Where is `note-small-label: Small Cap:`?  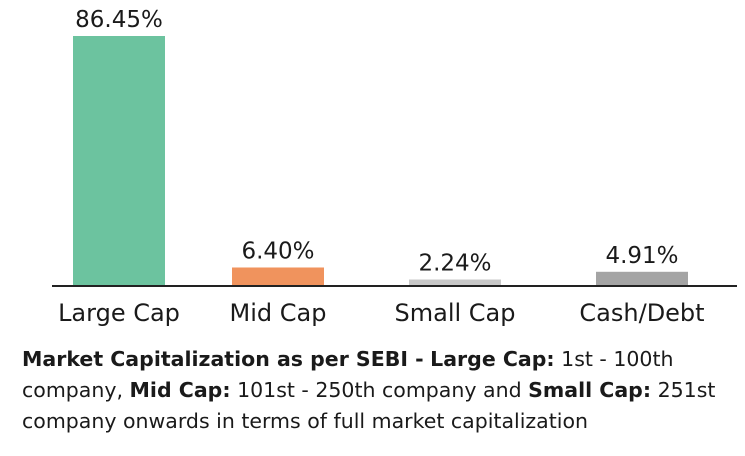 note-small-label: Small Cap: is located at coordinates (590, 390).